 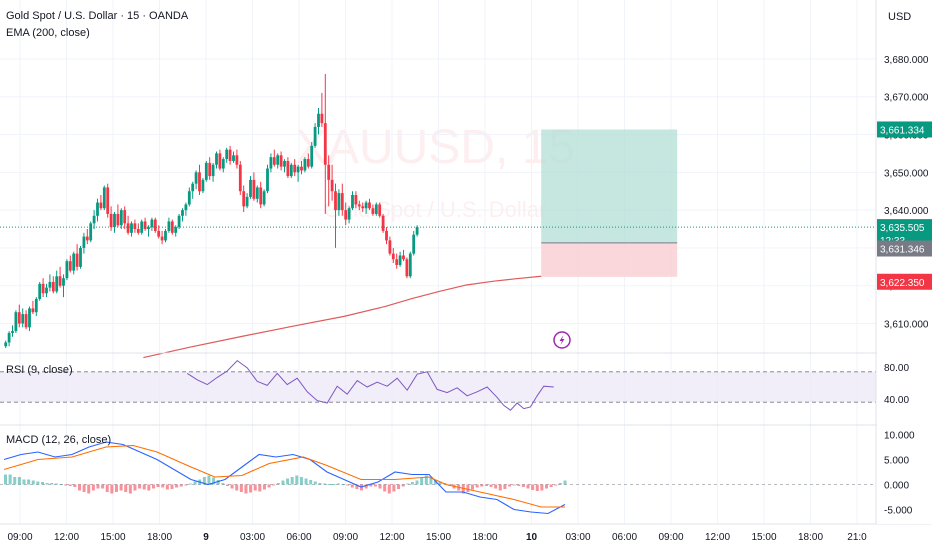 What do you see at coordinates (899, 17) in the screenshot?
I see `currency-label: USD` at bounding box center [899, 17].